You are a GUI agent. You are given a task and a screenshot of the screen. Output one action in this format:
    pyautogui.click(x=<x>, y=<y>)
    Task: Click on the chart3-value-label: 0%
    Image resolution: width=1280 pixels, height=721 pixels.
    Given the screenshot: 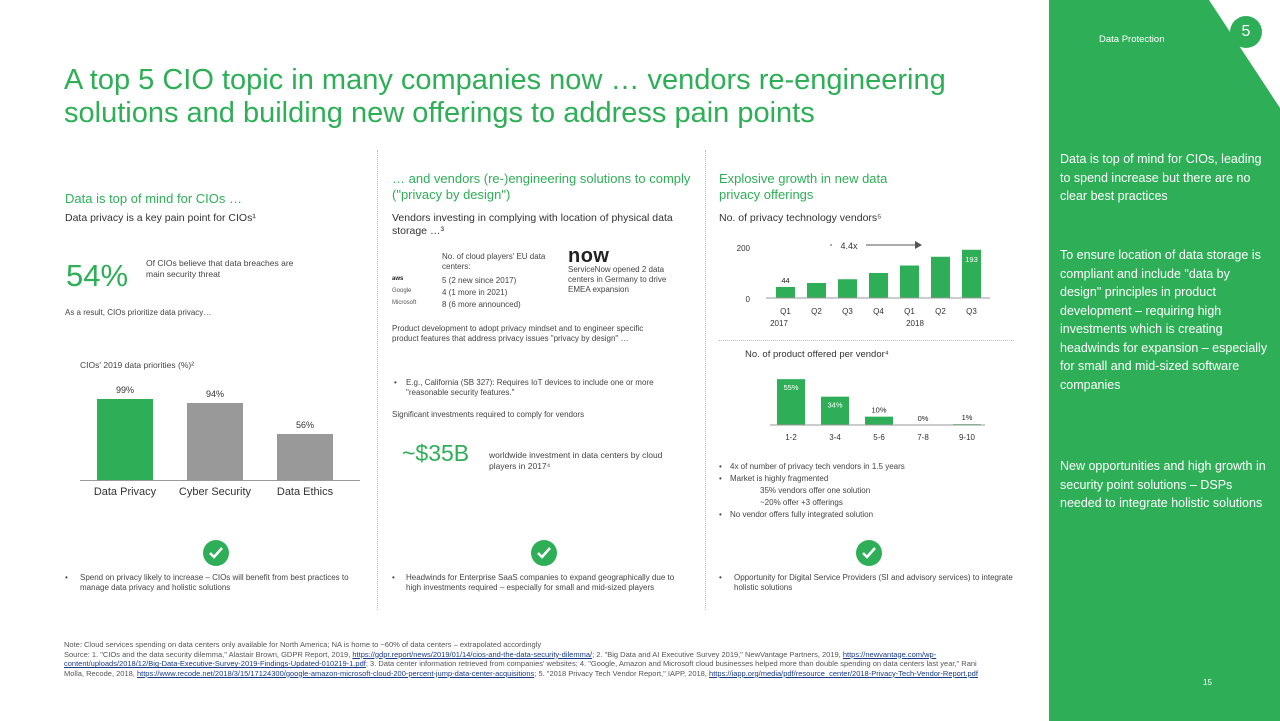 What is the action you would take?
    pyautogui.click(x=923, y=418)
    